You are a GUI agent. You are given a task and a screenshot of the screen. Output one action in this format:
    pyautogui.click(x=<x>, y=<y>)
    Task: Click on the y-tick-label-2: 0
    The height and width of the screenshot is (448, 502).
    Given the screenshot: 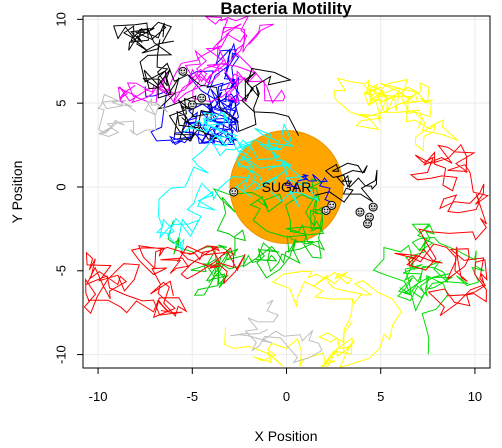 What is the action you would take?
    pyautogui.click(x=60, y=186)
    